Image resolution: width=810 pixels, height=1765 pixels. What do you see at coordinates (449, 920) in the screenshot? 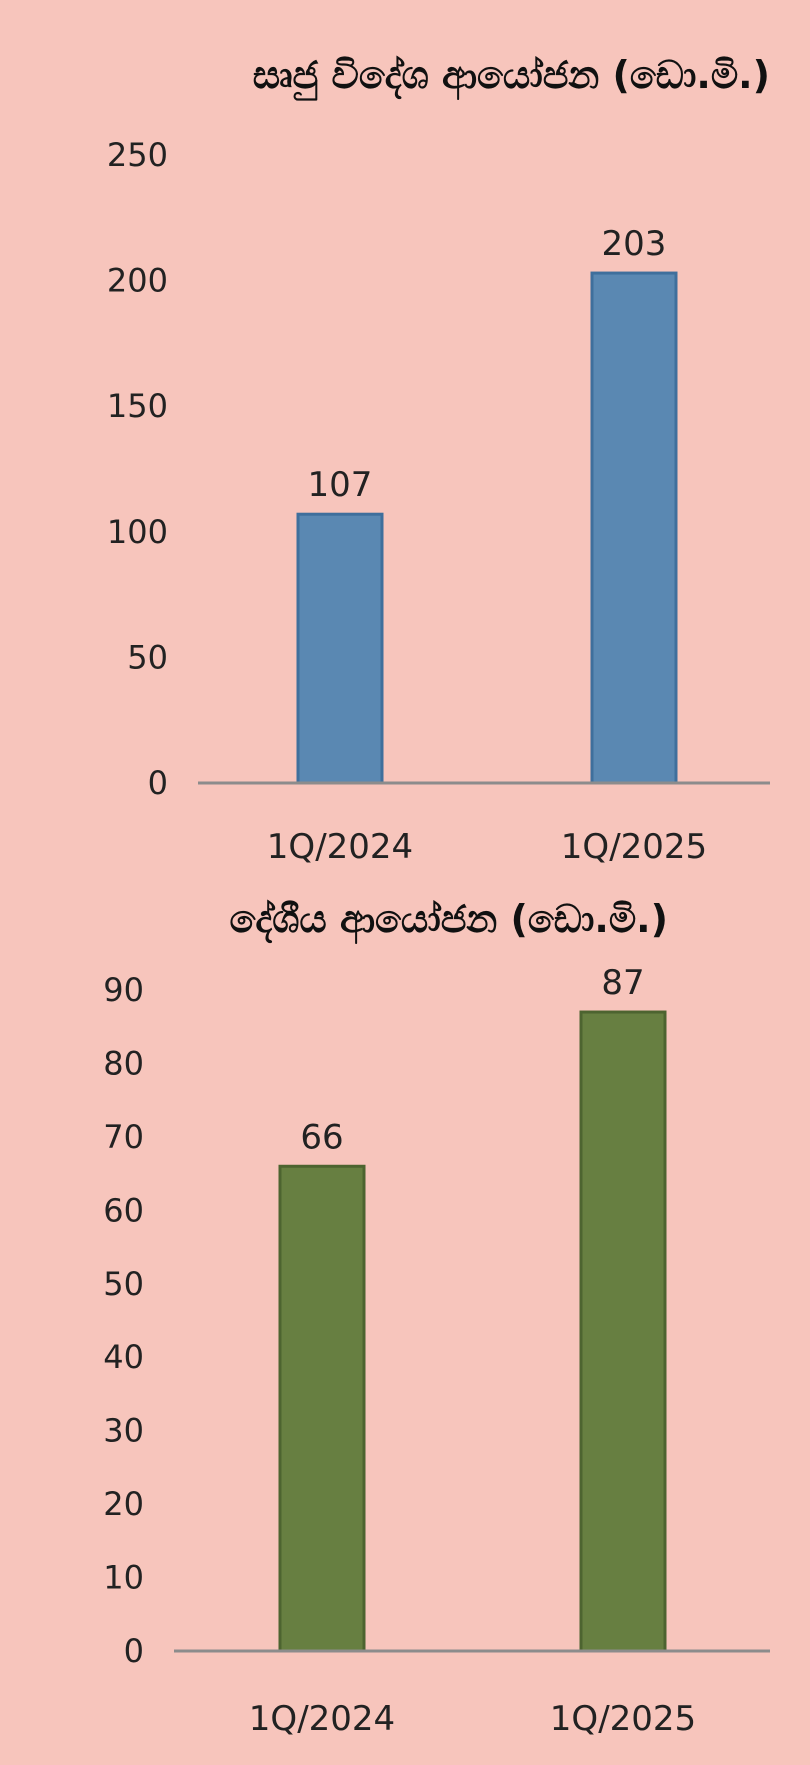
I see `chart-title: දේශීය ආයෝජන (ඩො.මි.)` at bounding box center [449, 920].